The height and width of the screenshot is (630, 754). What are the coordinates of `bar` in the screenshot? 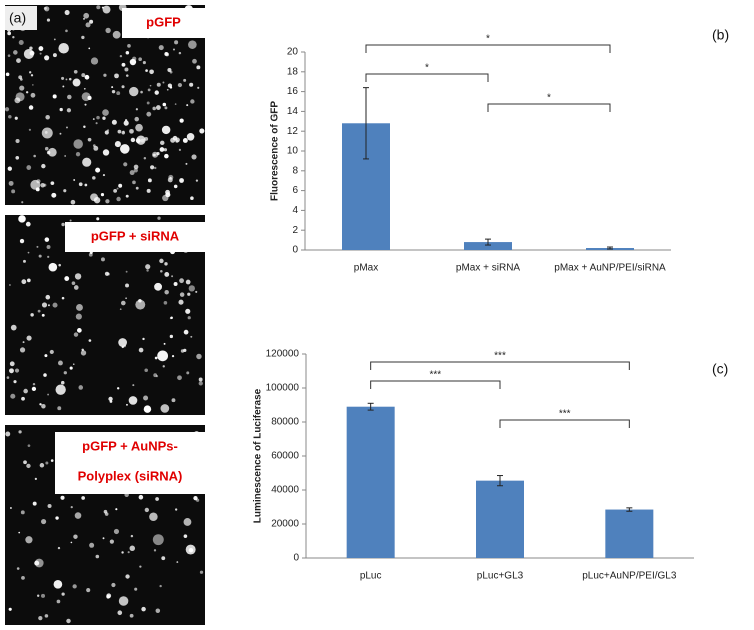 It's located at (500, 519).